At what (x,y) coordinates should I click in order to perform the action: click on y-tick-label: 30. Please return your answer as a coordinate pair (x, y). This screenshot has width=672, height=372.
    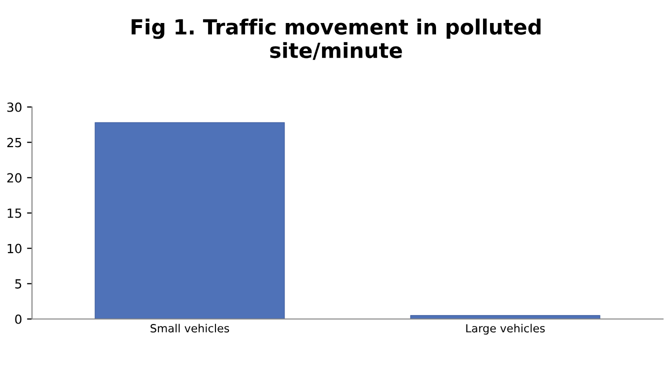
    Looking at the image, I should click on (14, 107).